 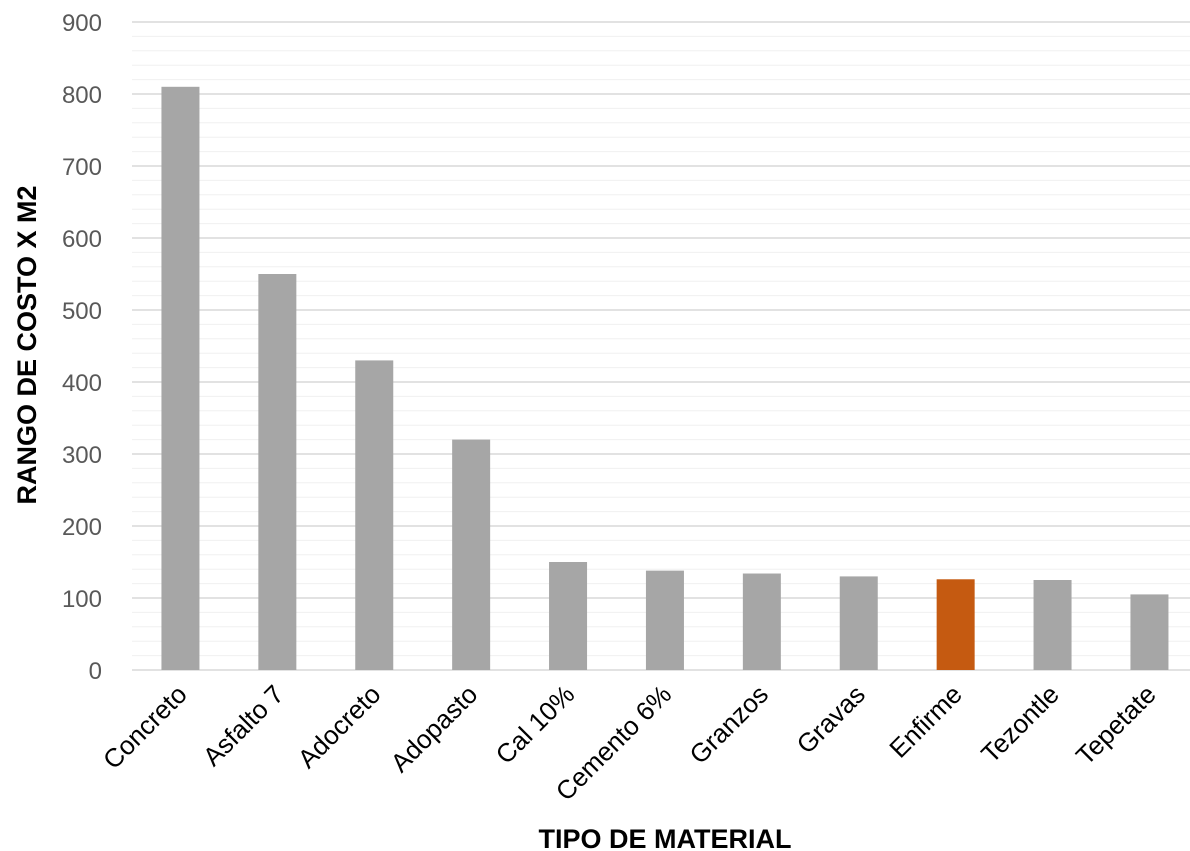 I want to click on bar-adocreto, so click(x=374, y=515).